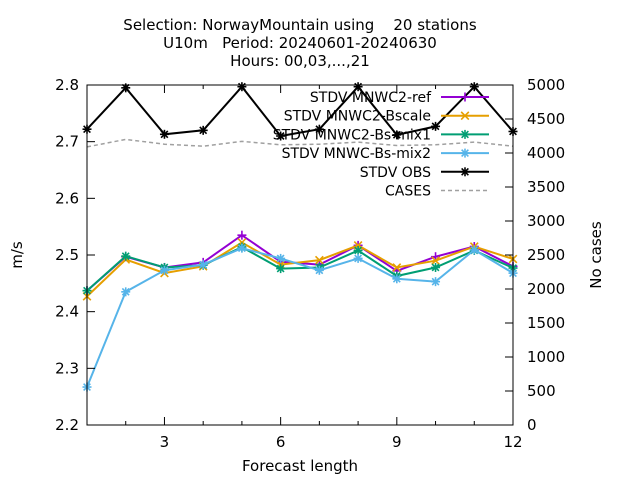 Image resolution: width=640 pixels, height=480 pixels. Describe the element at coordinates (300, 61) in the screenshot. I see `title-line: Hours: 00,03,...,21` at that location.